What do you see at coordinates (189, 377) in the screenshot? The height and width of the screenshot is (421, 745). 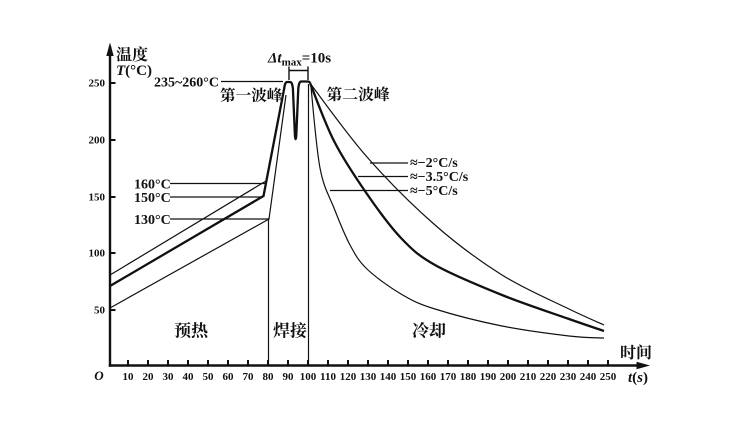 I see `svg-text: 40` at bounding box center [189, 377].